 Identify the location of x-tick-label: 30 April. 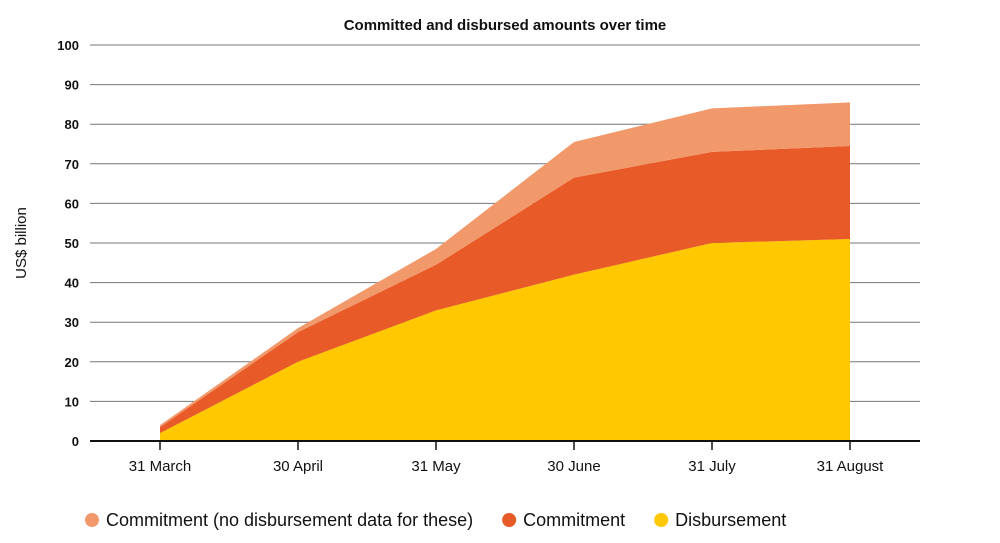
(298, 466).